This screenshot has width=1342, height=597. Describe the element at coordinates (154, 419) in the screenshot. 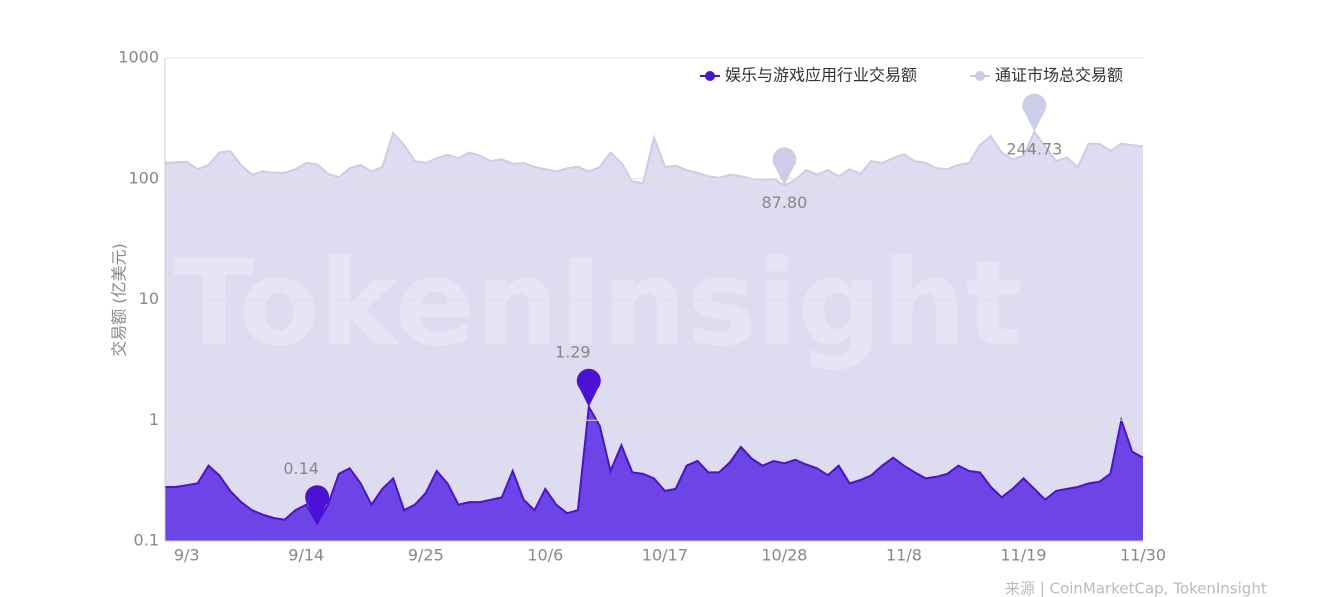

I see `y-tick-label: 1` at that location.